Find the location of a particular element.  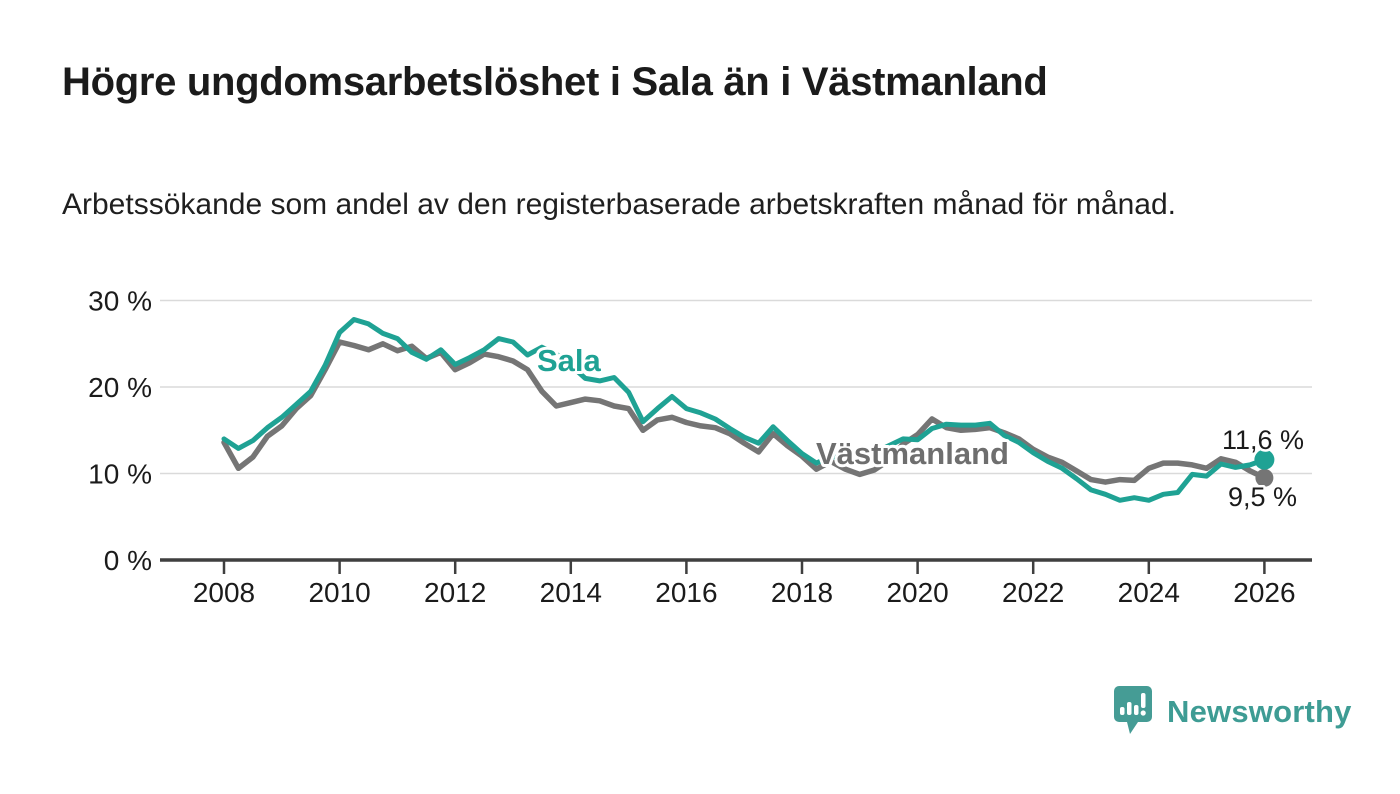

x-tick-label: 2012 is located at coordinates (455, 592).